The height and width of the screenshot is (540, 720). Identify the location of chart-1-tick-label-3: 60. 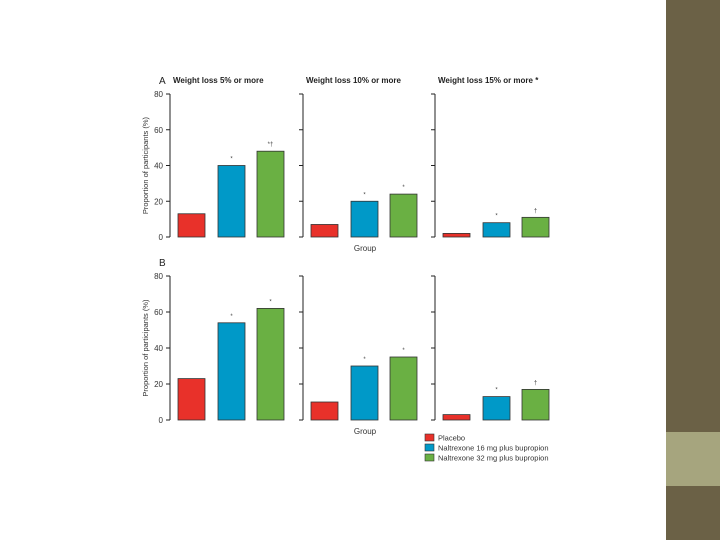
(158, 130).